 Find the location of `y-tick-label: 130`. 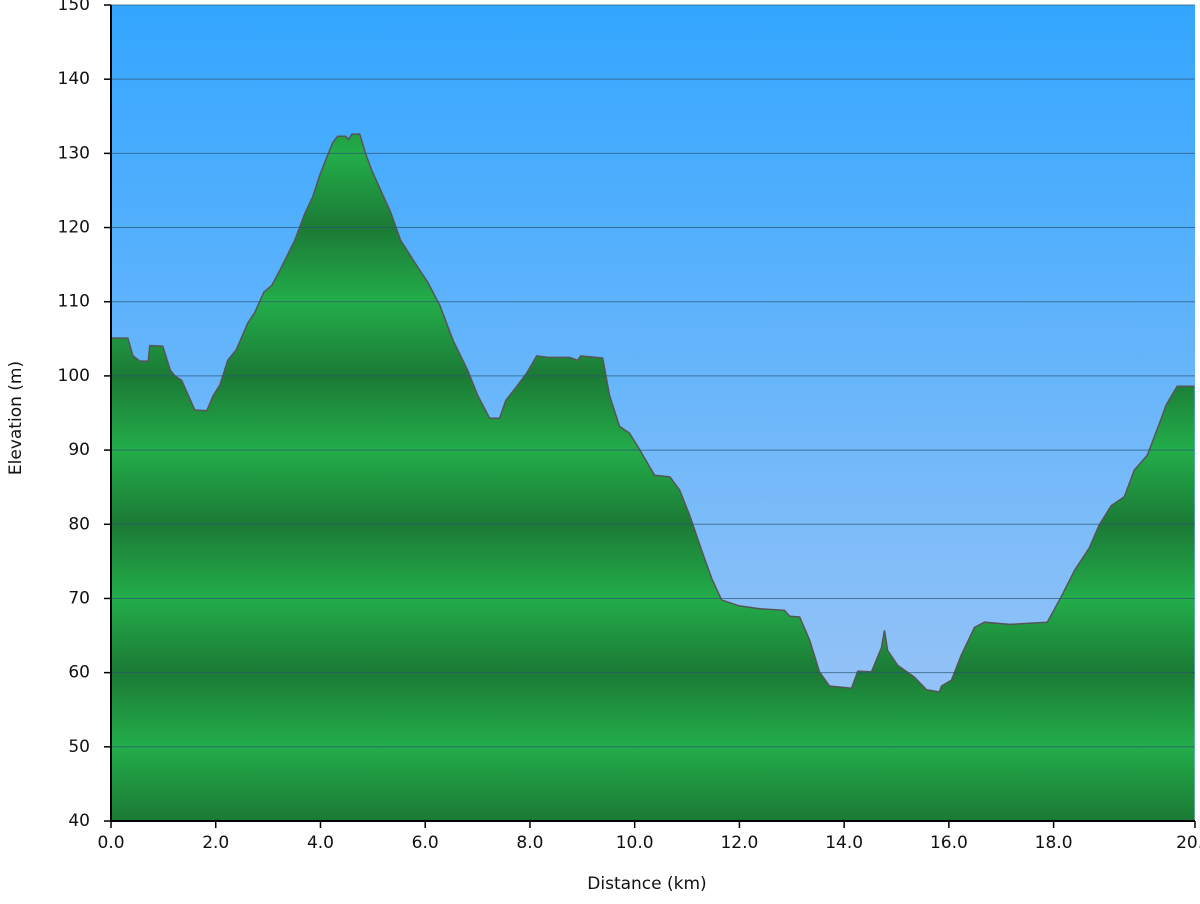

y-tick-label: 130 is located at coordinates (74, 153).